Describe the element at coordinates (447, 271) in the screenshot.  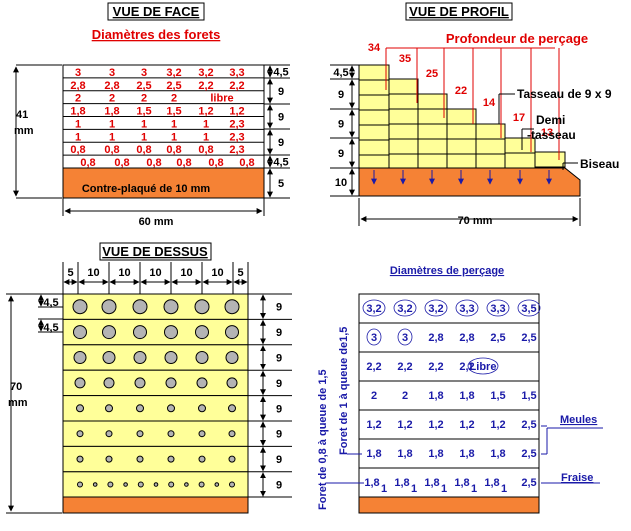
I see `drilling-diameters-title: Diamètres de perçage` at that location.